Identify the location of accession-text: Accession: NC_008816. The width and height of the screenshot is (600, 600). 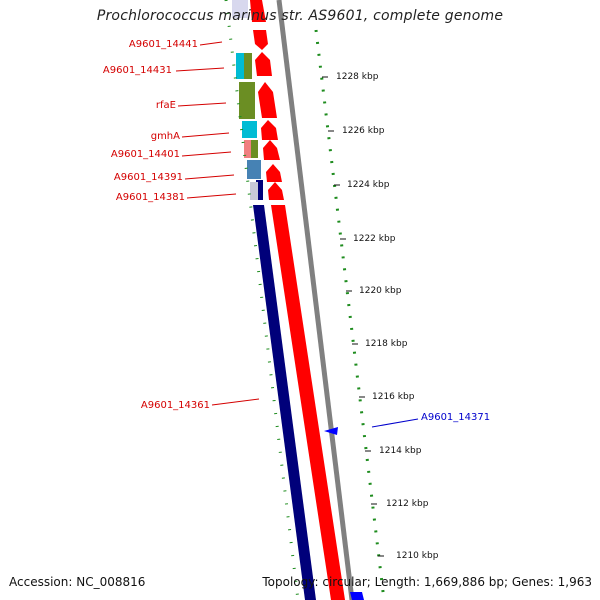
(77, 582).